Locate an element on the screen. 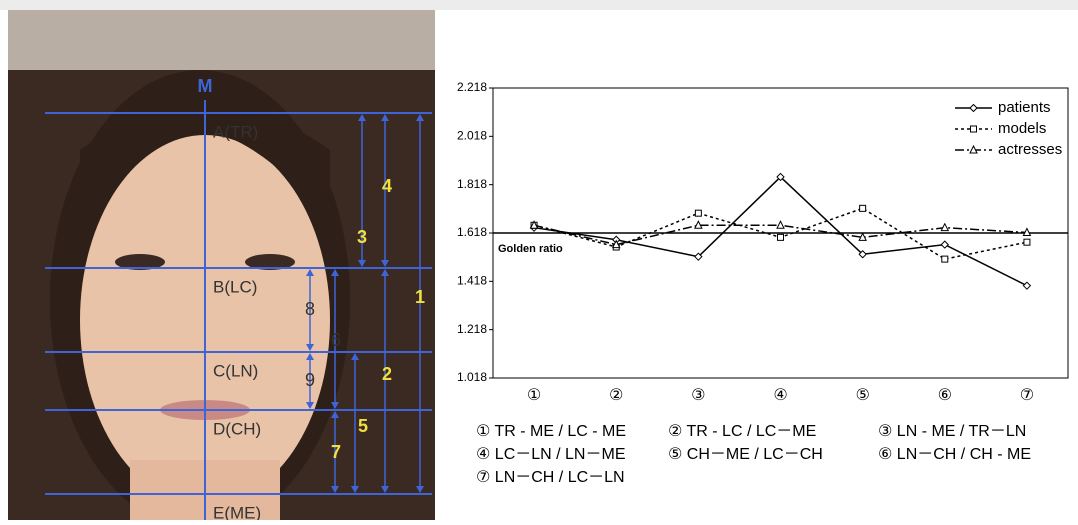  segment-label: 6 is located at coordinates (336, 340).